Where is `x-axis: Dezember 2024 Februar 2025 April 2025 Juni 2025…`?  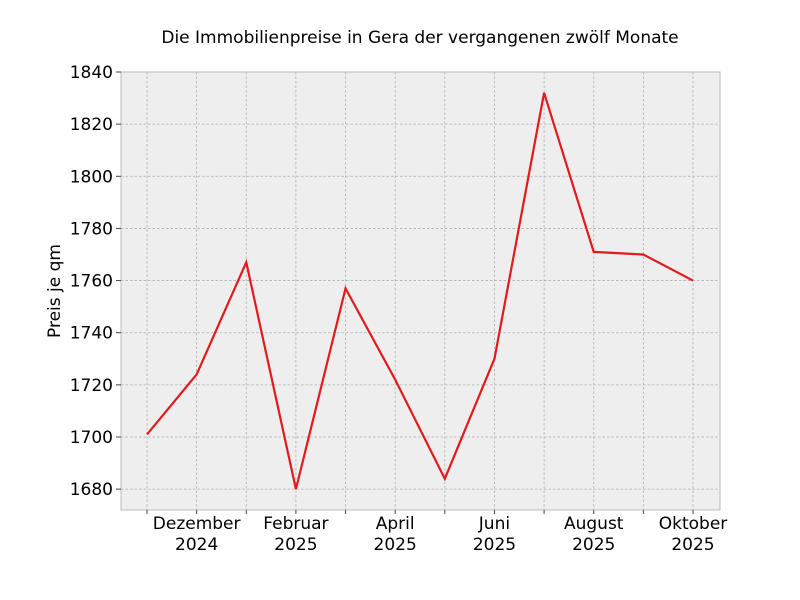
x-axis: Dezember 2024 Februar 2025 April 2025 Juni 2025… is located at coordinates (437, 532).